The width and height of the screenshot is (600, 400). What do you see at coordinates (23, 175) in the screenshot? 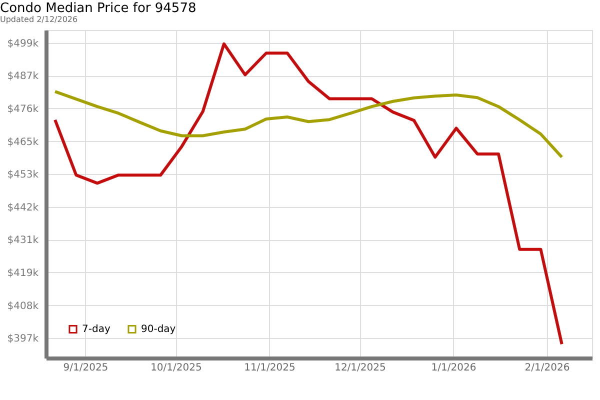
I see `y-tick-label: $453k` at bounding box center [23, 175].